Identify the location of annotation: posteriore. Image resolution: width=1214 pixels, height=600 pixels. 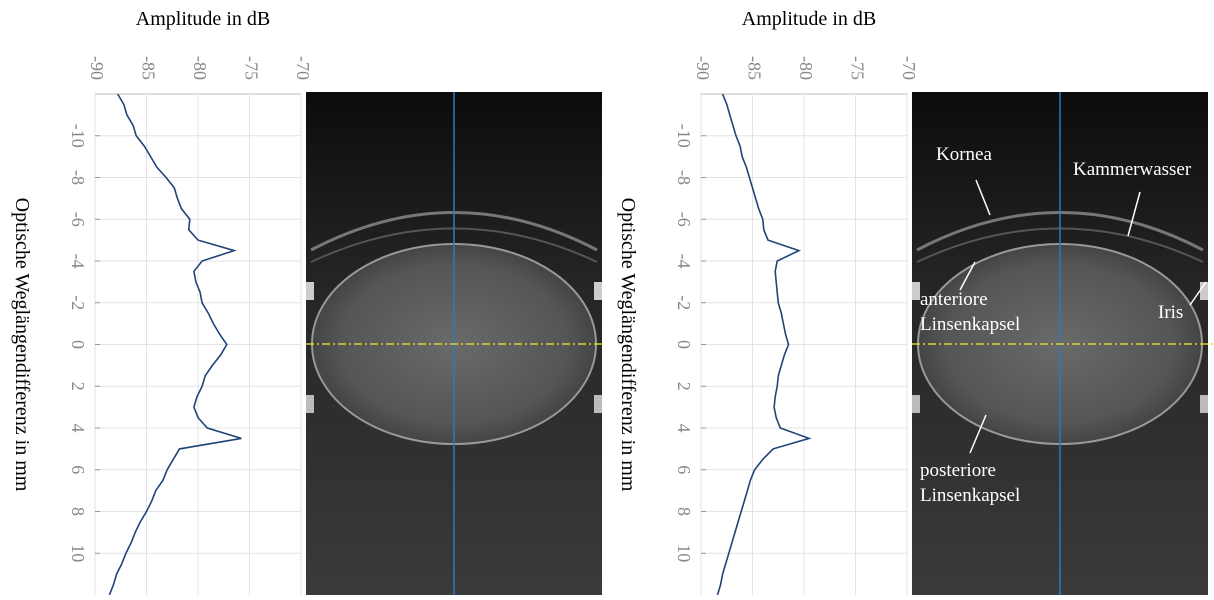
(958, 470).